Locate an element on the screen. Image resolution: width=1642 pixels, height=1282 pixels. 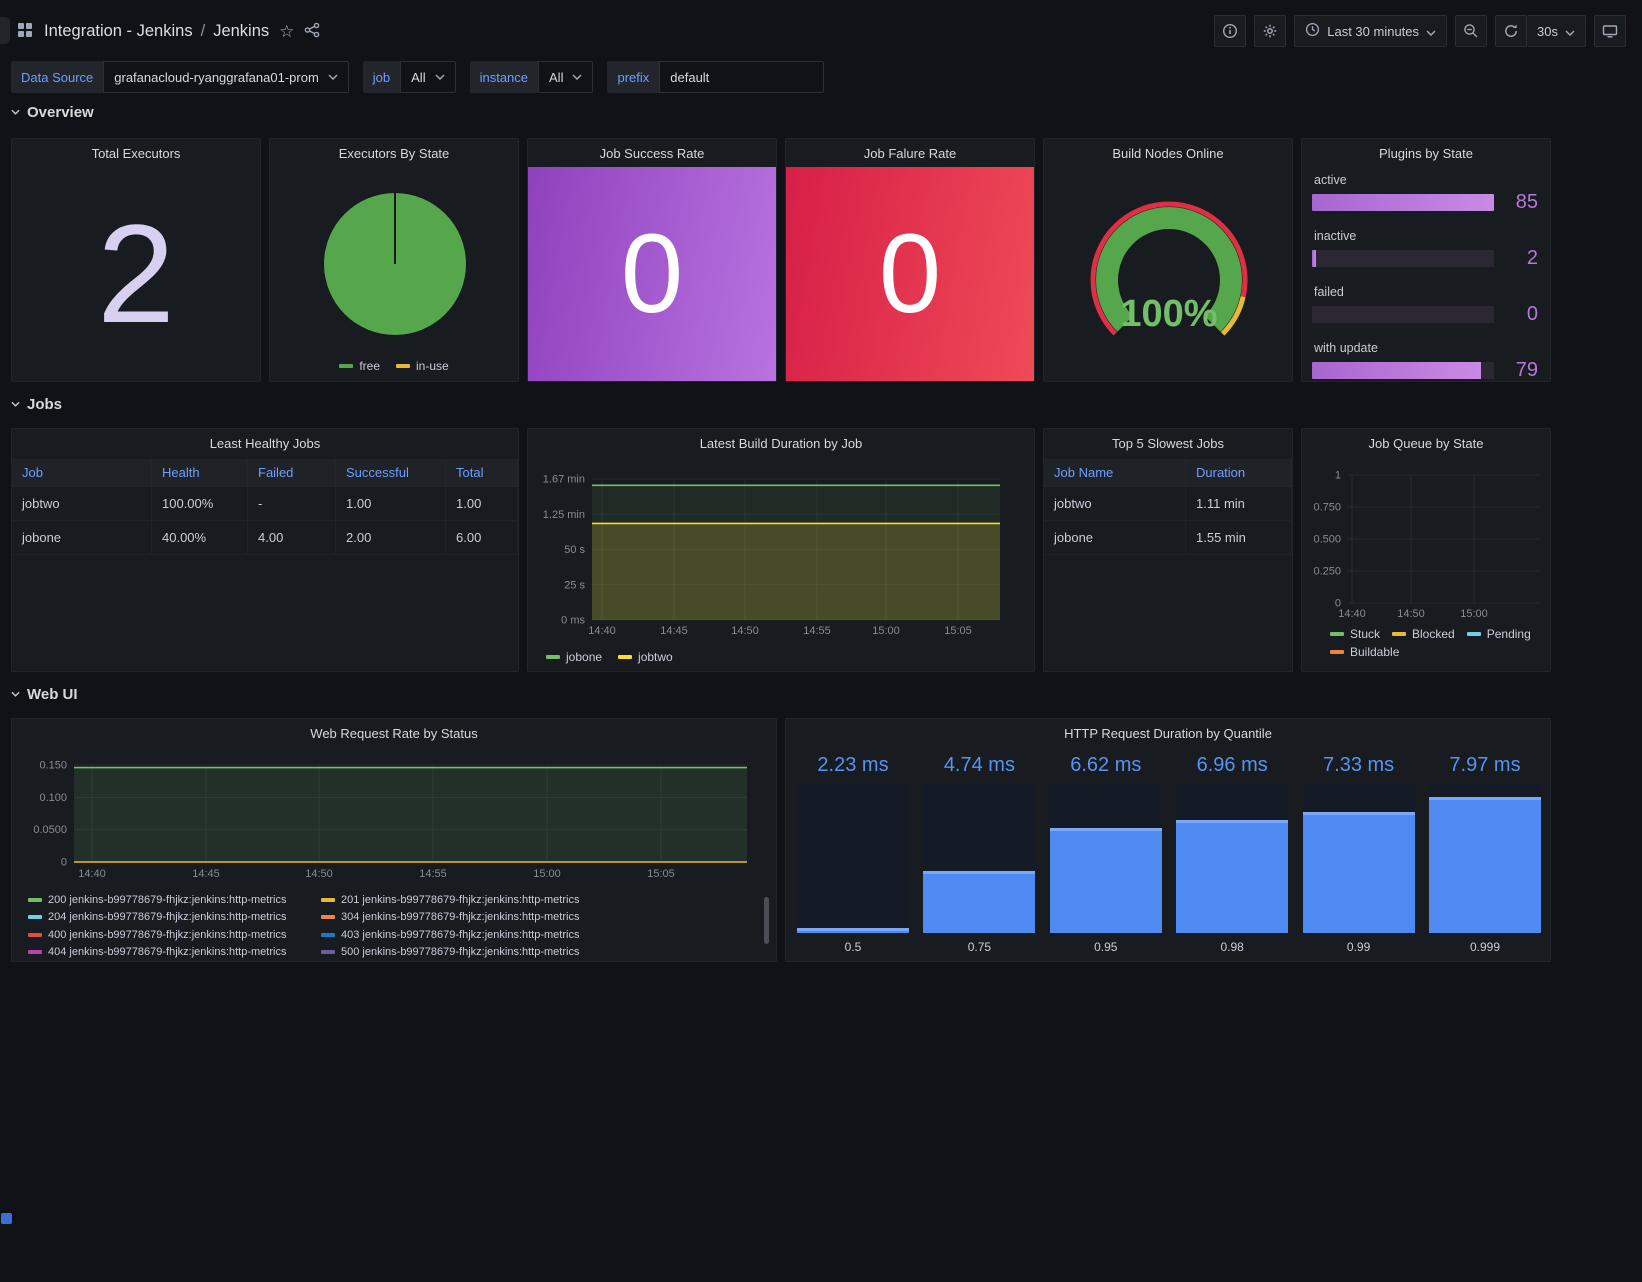
column-header: Total is located at coordinates (482, 473).